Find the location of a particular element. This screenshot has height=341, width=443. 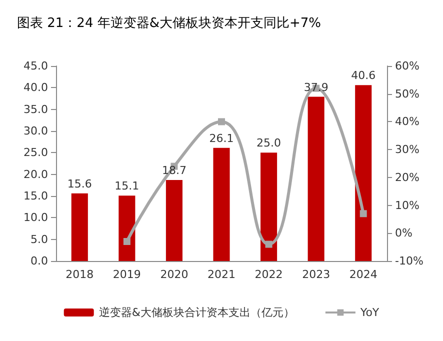

y-tick-label: 40.0 is located at coordinates (36, 87).